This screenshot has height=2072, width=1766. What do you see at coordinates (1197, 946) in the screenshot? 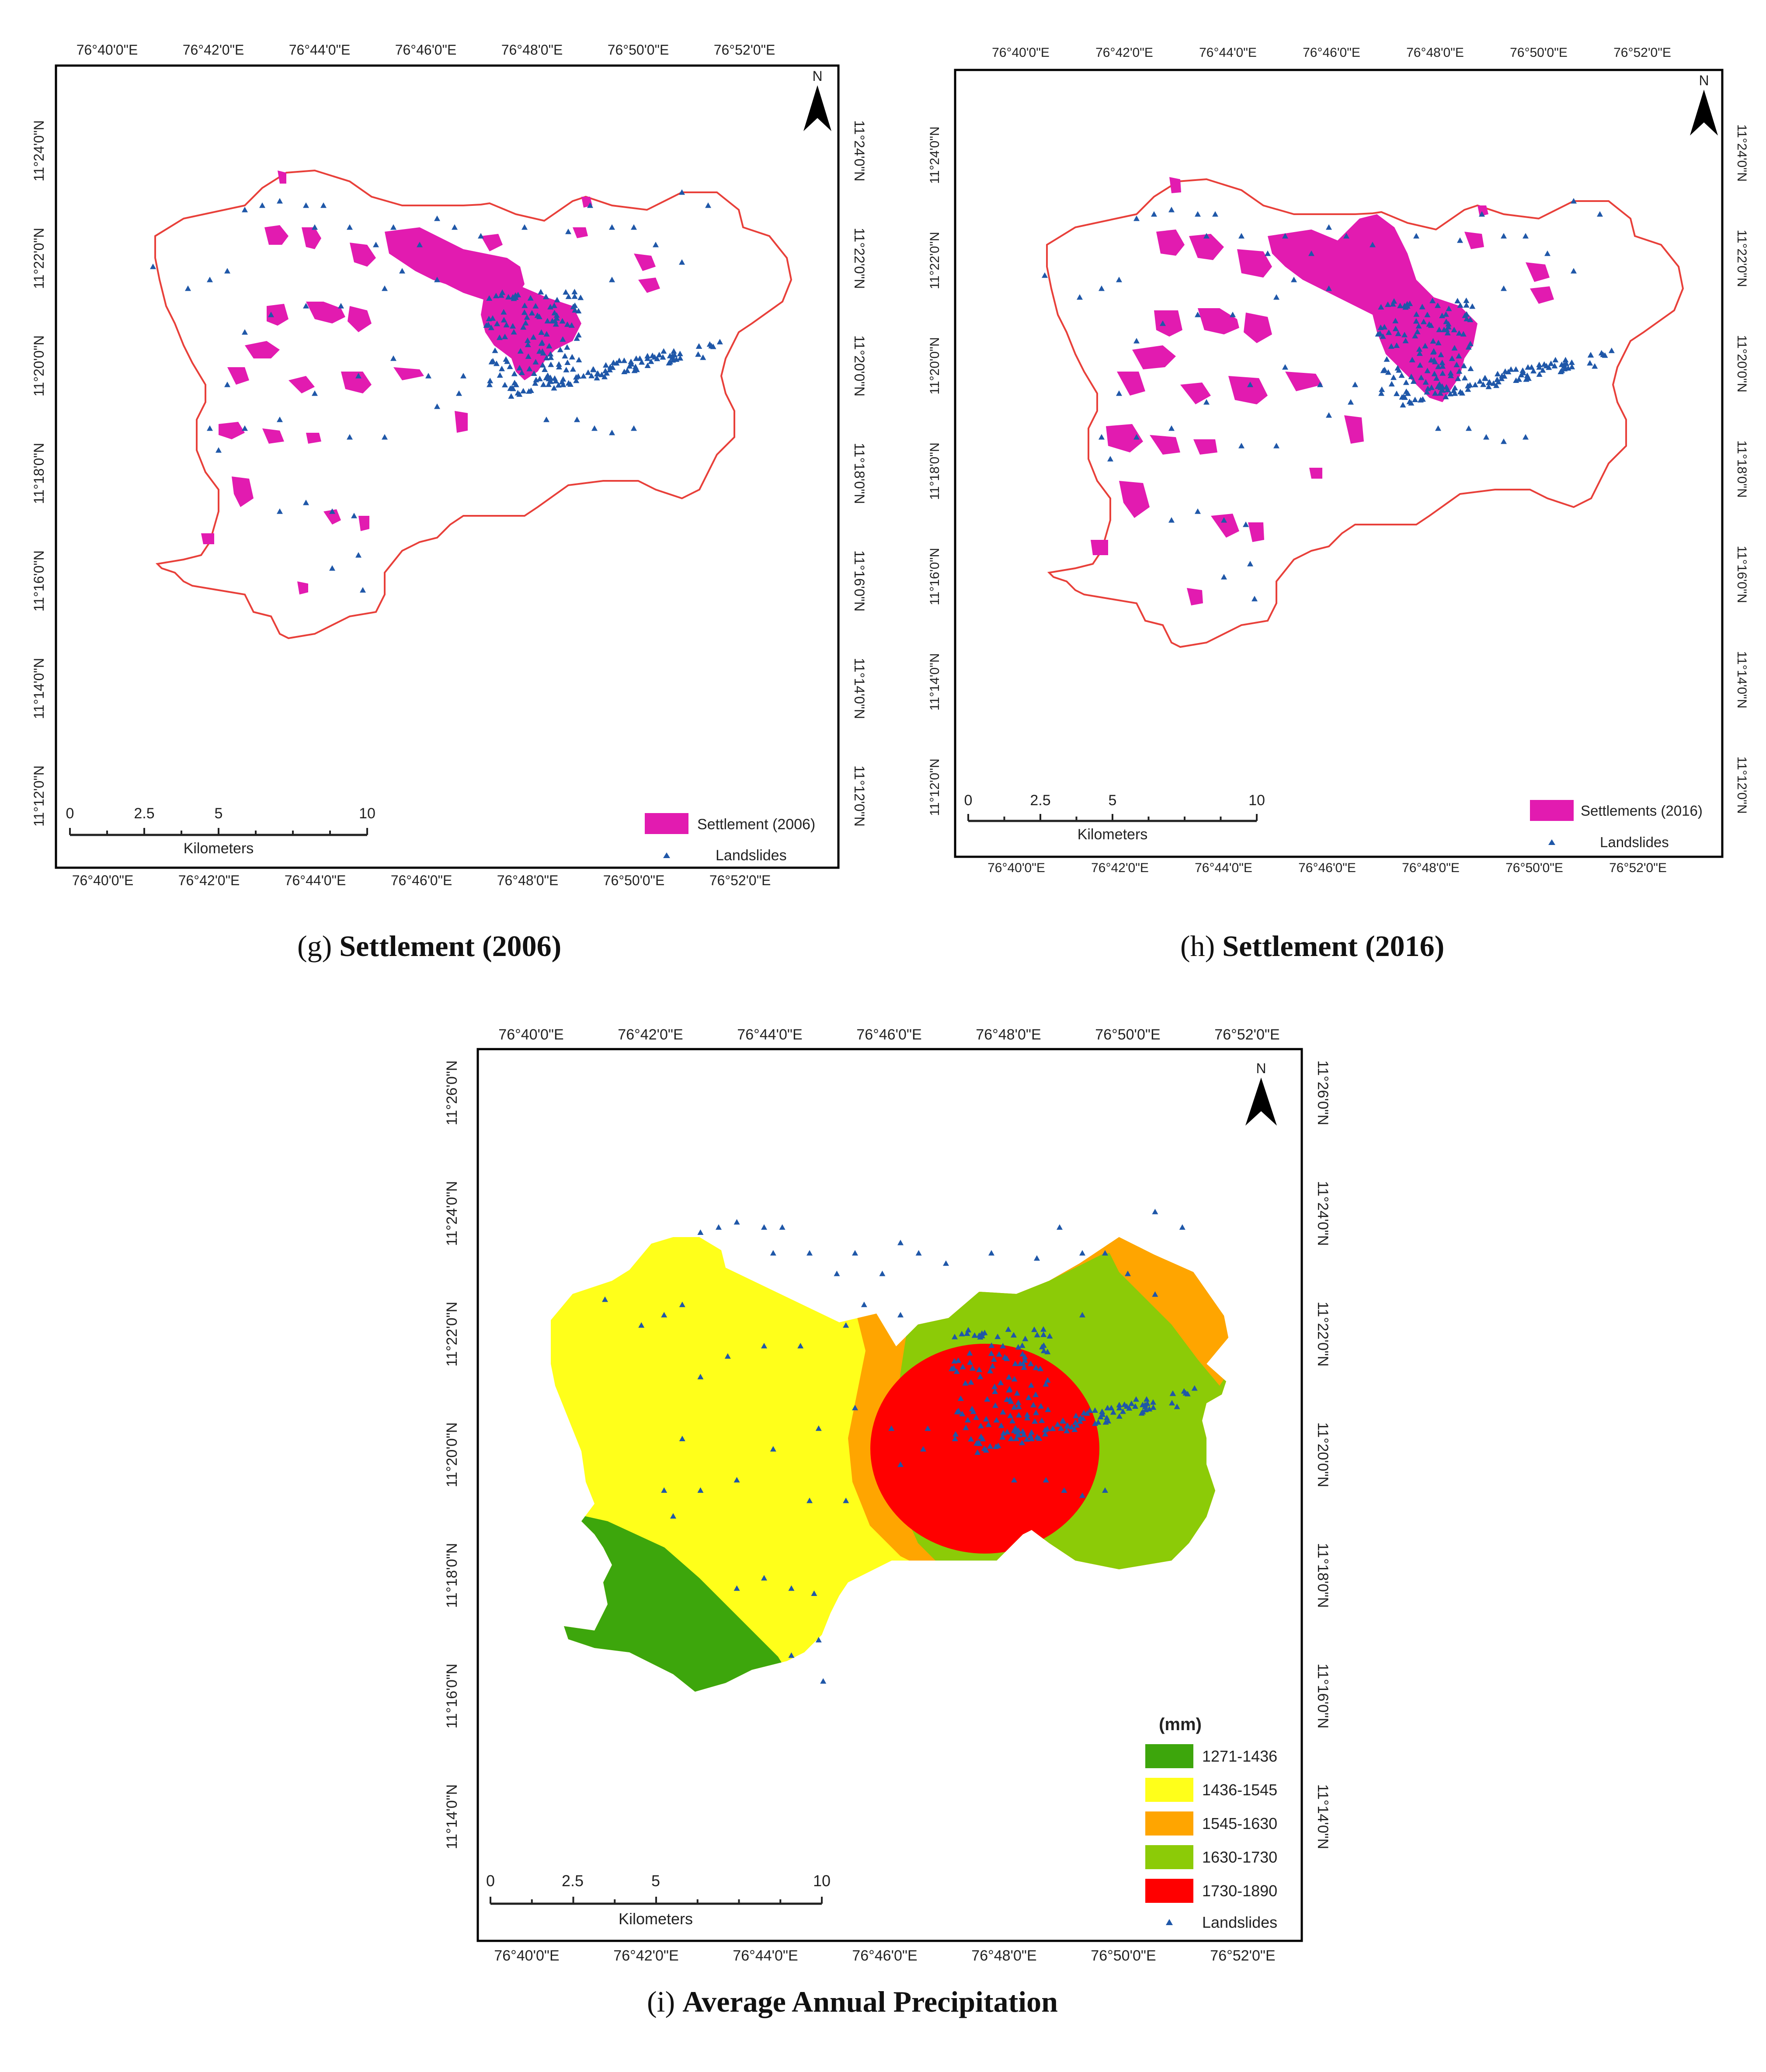
I see `caption-letter: (h)` at bounding box center [1197, 946].